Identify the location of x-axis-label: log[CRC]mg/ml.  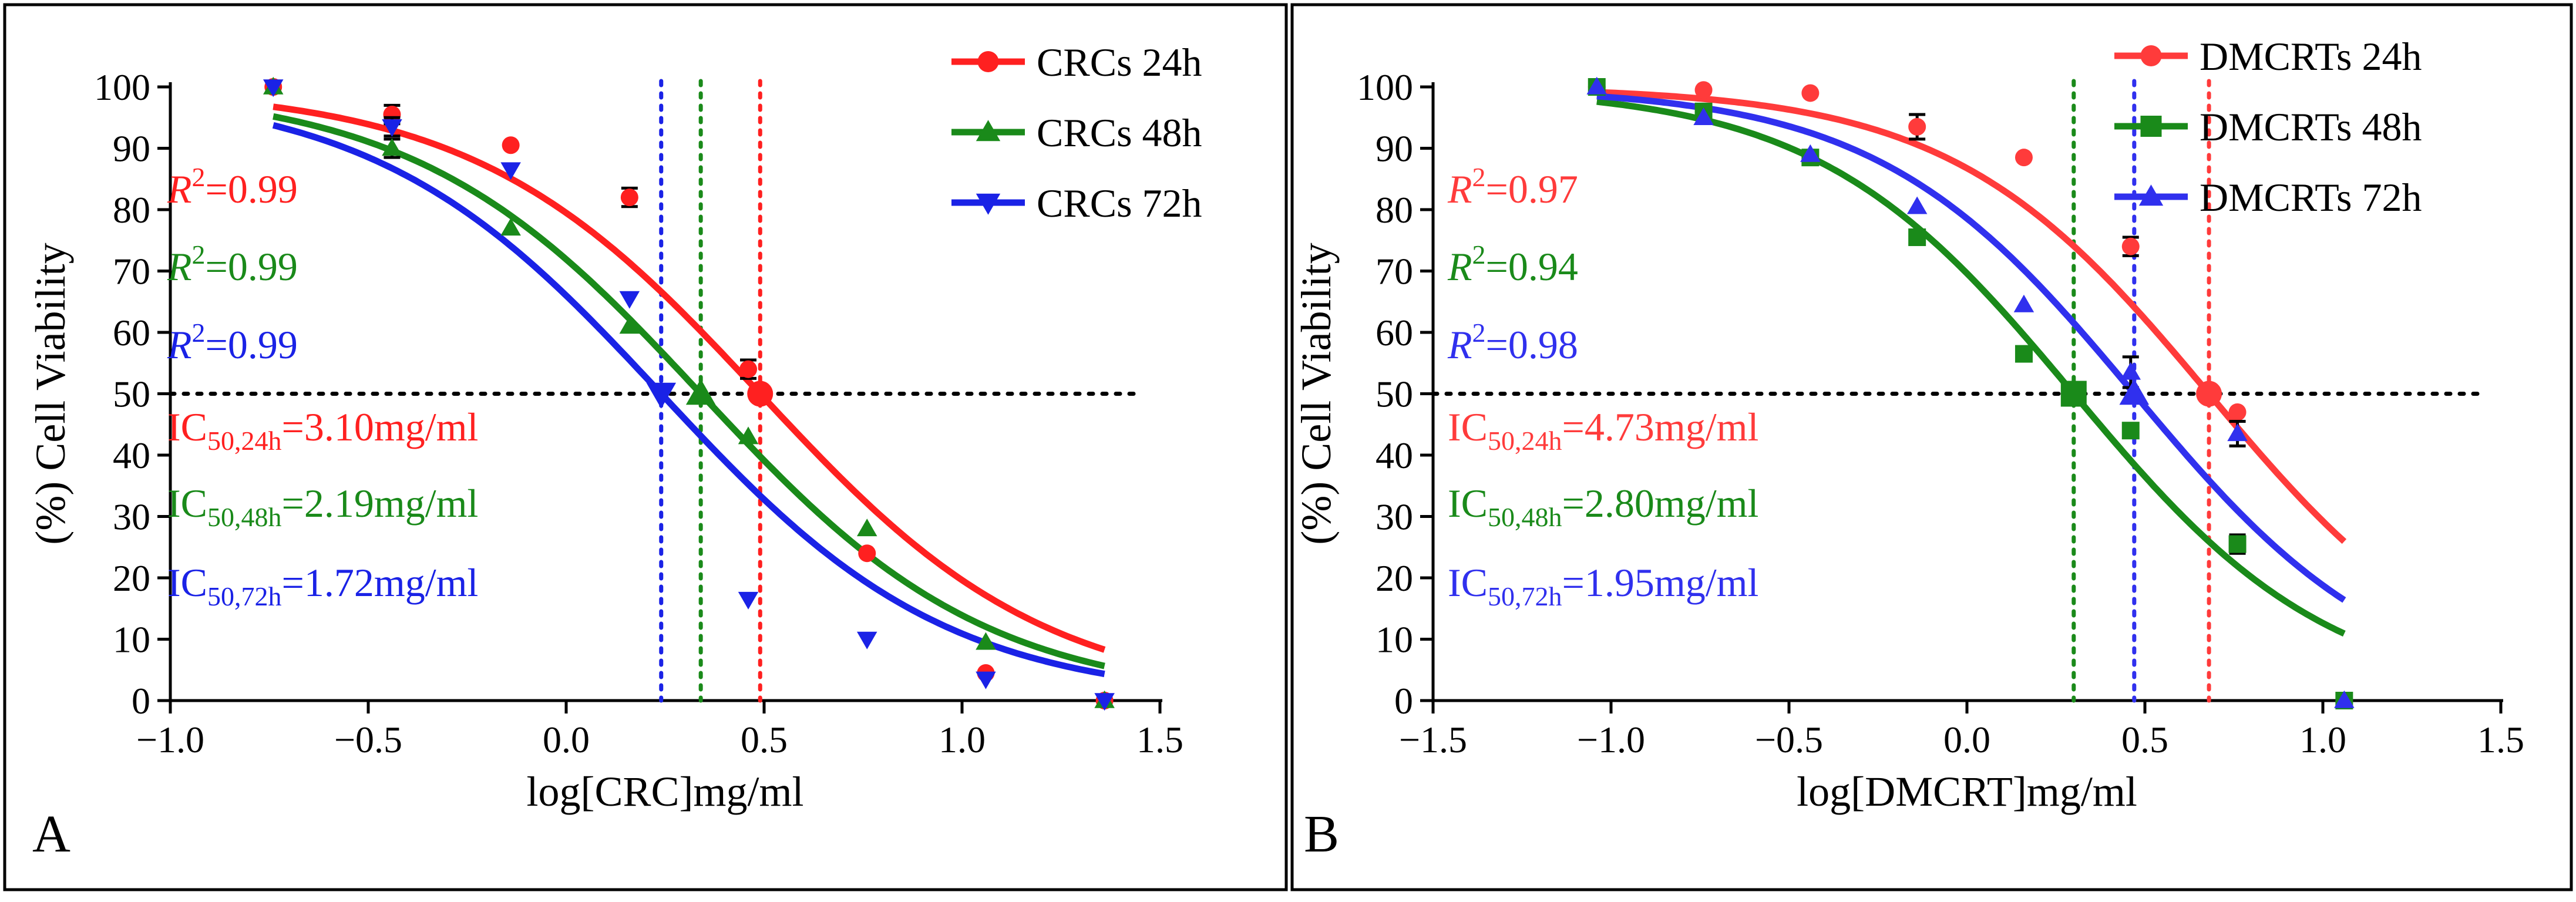
(664, 791).